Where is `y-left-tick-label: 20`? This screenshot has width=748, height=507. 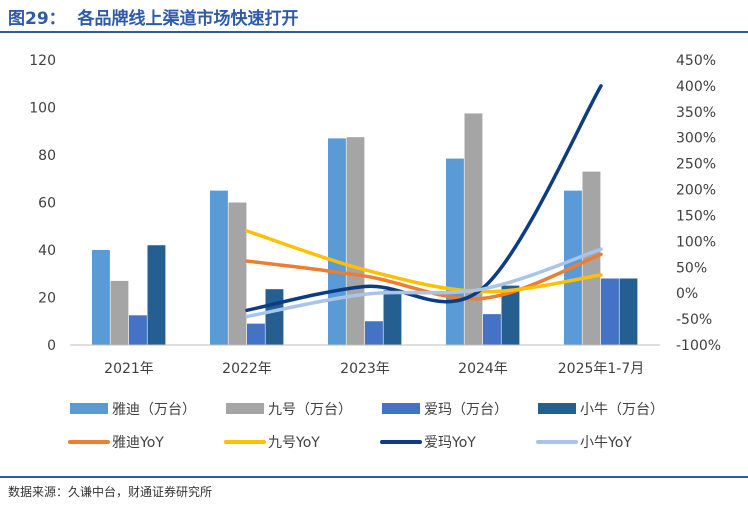
y-left-tick-label: 20 is located at coordinates (47, 299).